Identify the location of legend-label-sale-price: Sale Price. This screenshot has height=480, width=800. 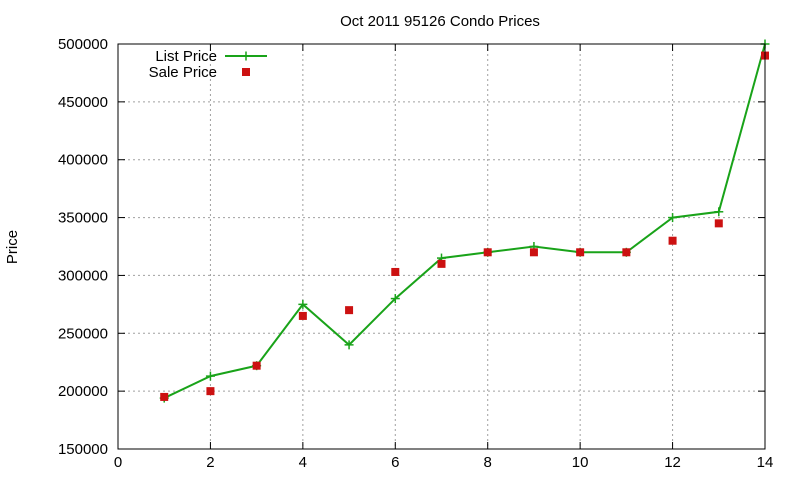
(183, 72).